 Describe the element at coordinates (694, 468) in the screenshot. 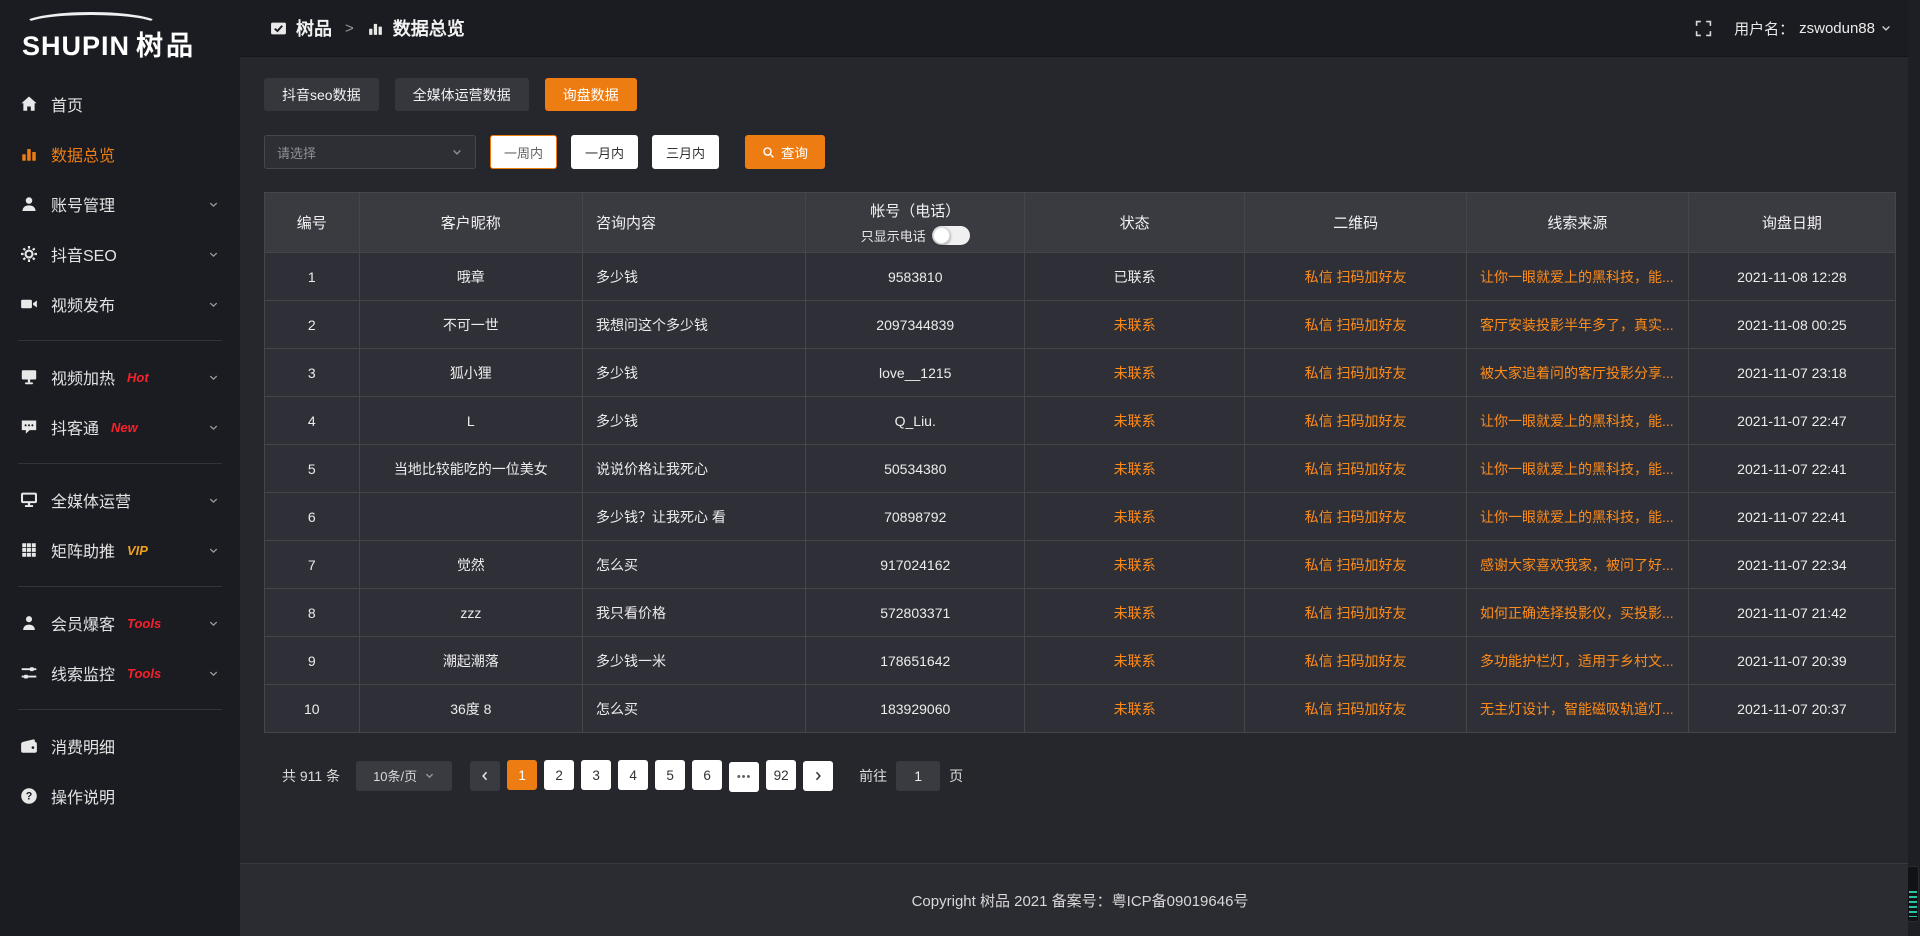

I see `cell-content: 说说价格让我死心` at that location.